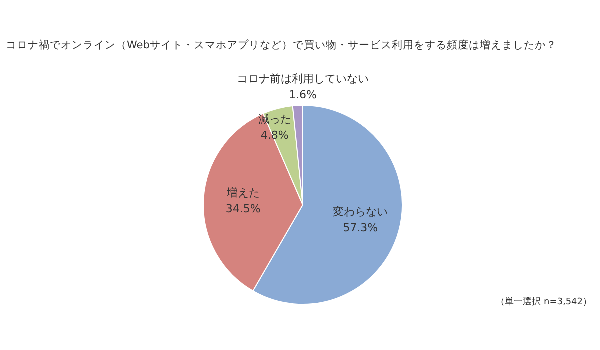  Describe the element at coordinates (243, 209) in the screenshot. I see `data-label: 34.5%` at that location.